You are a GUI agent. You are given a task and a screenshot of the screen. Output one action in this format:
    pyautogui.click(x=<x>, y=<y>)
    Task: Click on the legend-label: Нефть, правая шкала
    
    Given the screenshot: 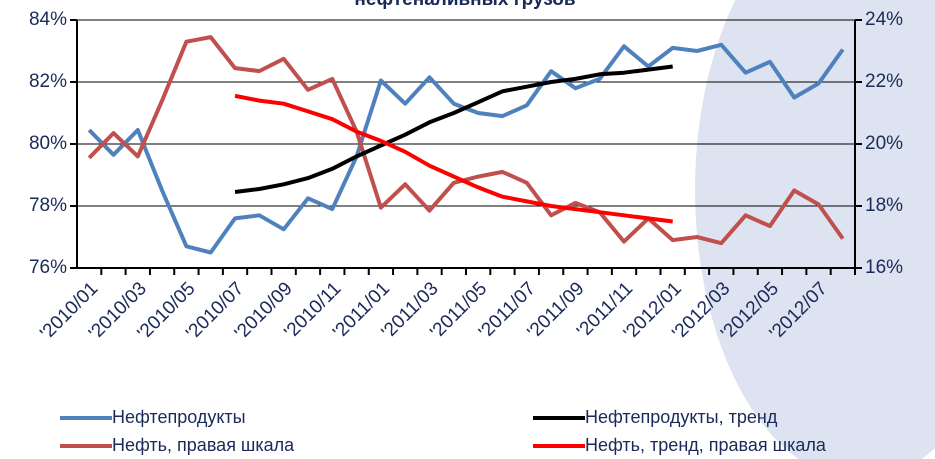 What is the action you would take?
    pyautogui.click(x=203, y=445)
    